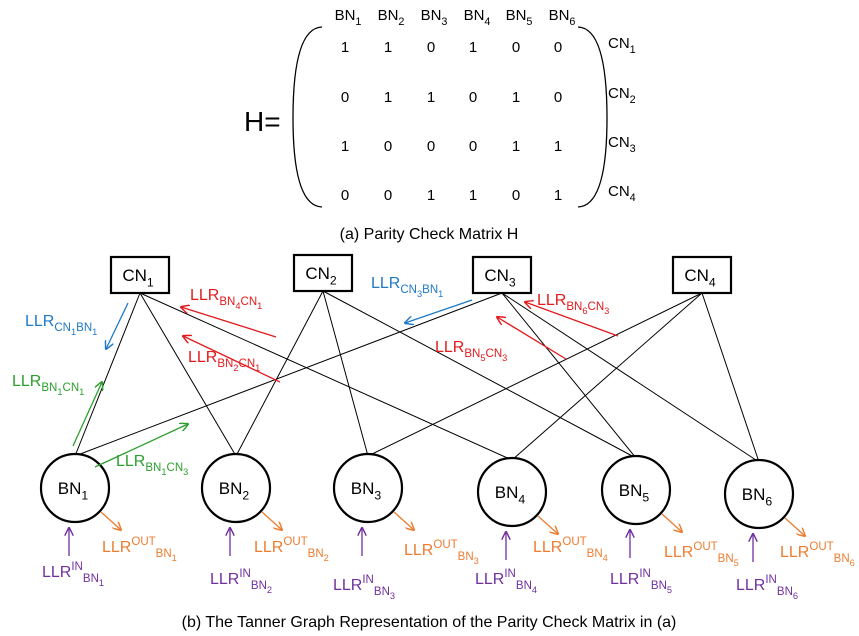  What do you see at coordinates (700, 540) in the screenshot?
I see `output-llr-5: LLROUTBN5` at bounding box center [700, 540].